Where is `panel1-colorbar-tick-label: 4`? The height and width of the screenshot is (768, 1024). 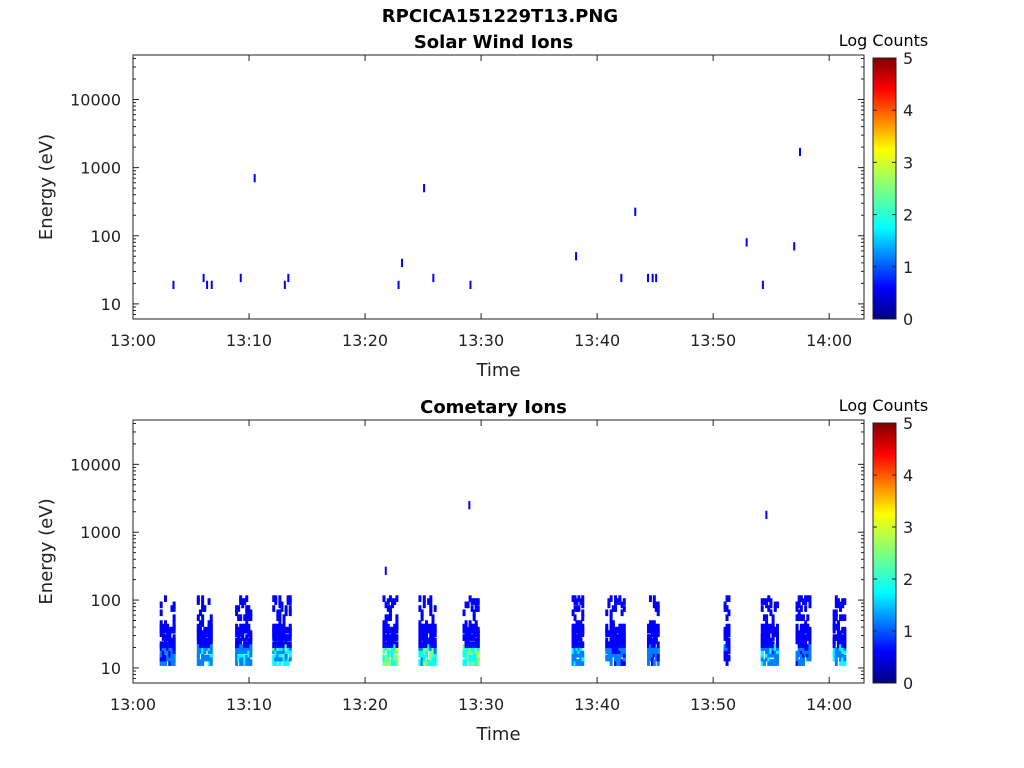
panel1-colorbar-tick-label: 4 is located at coordinates (908, 110).